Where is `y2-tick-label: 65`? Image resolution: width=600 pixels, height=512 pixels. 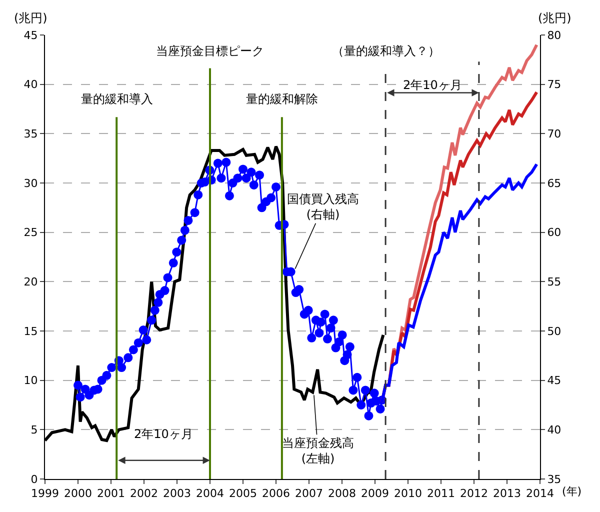
y2-tick-label: 65 is located at coordinates (554, 183).